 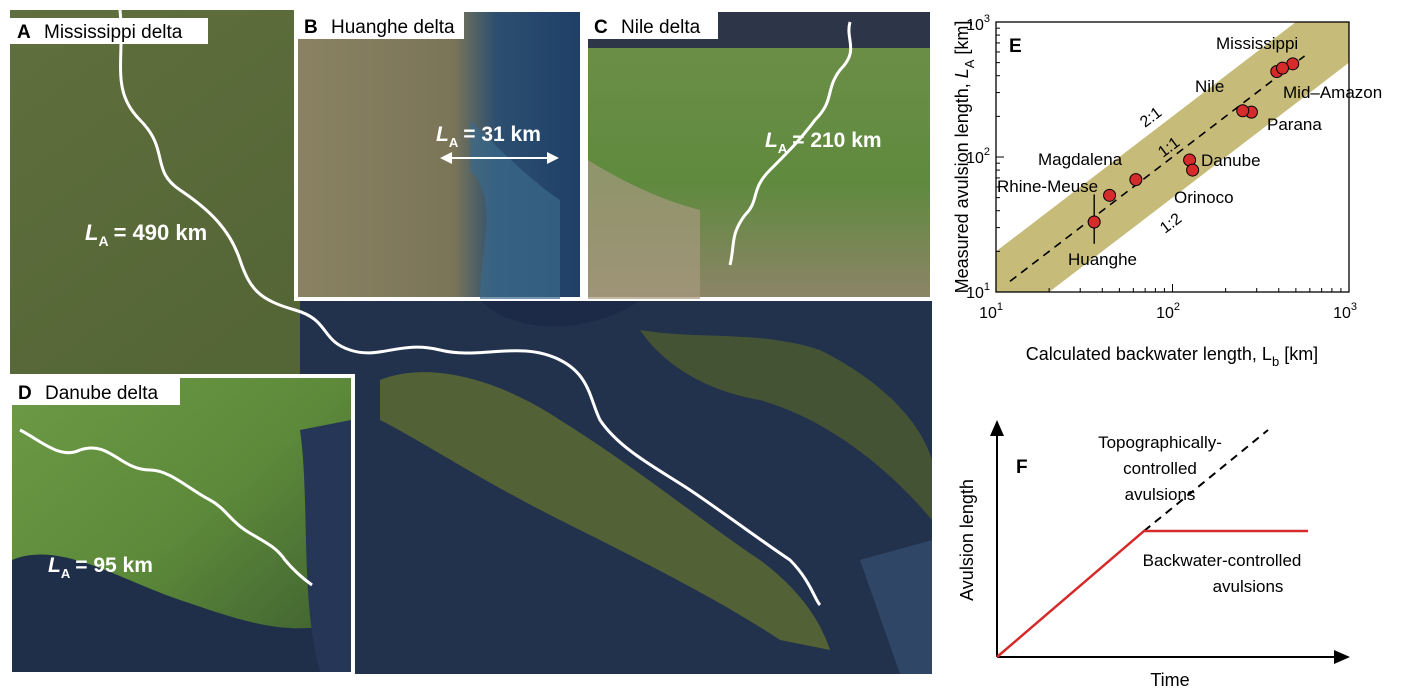 What do you see at coordinates (325, 546) in the screenshot?
I see `black-sea` at bounding box center [325, 546].